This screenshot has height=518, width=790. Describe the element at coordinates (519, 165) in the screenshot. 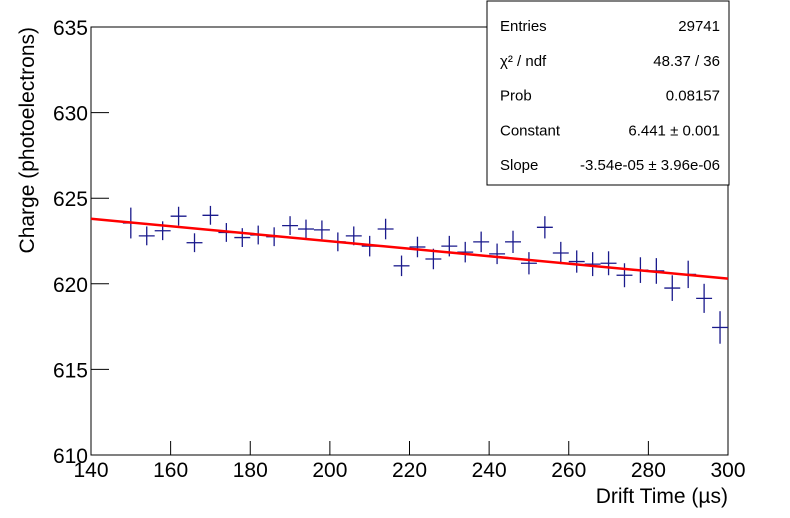

I see `stat-label: Slope` at that location.